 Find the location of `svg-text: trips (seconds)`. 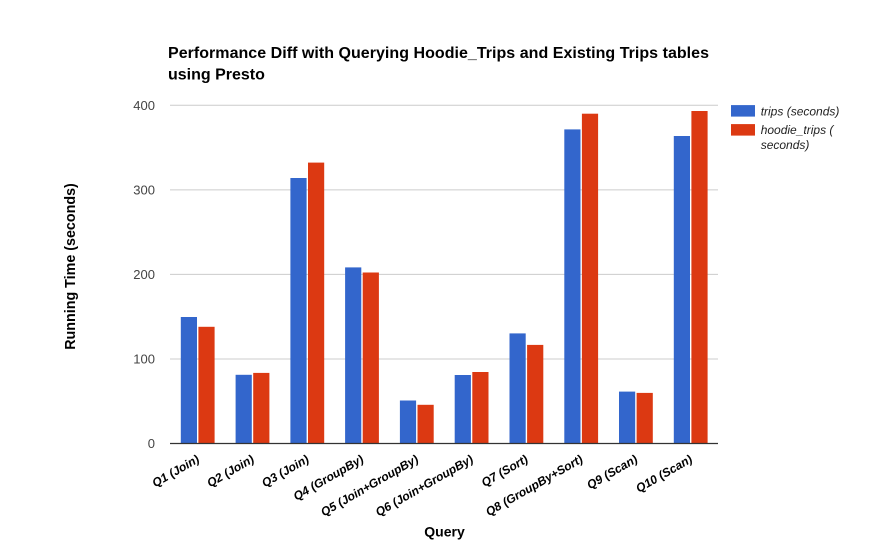

svg-text: trips (seconds) is located at coordinates (800, 111).